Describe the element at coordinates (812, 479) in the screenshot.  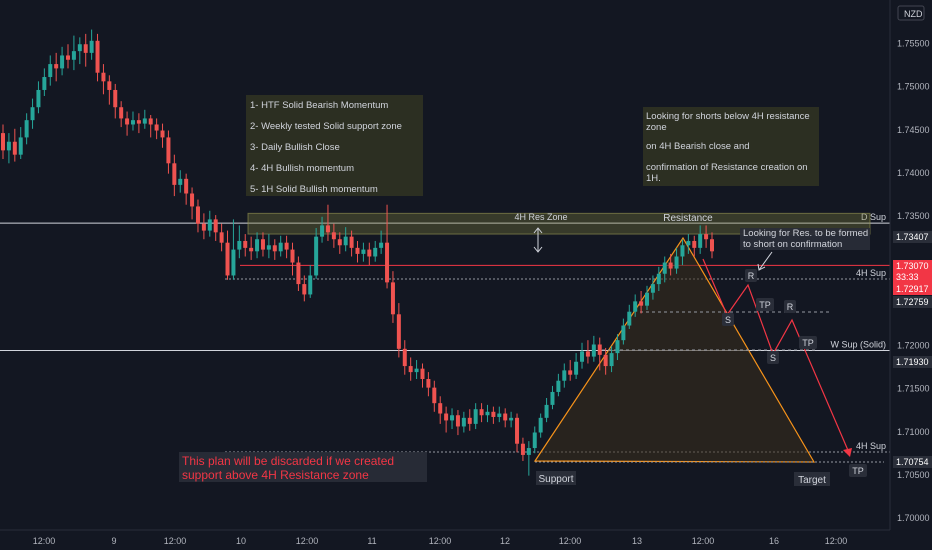
I see `target-label-bg` at that location.